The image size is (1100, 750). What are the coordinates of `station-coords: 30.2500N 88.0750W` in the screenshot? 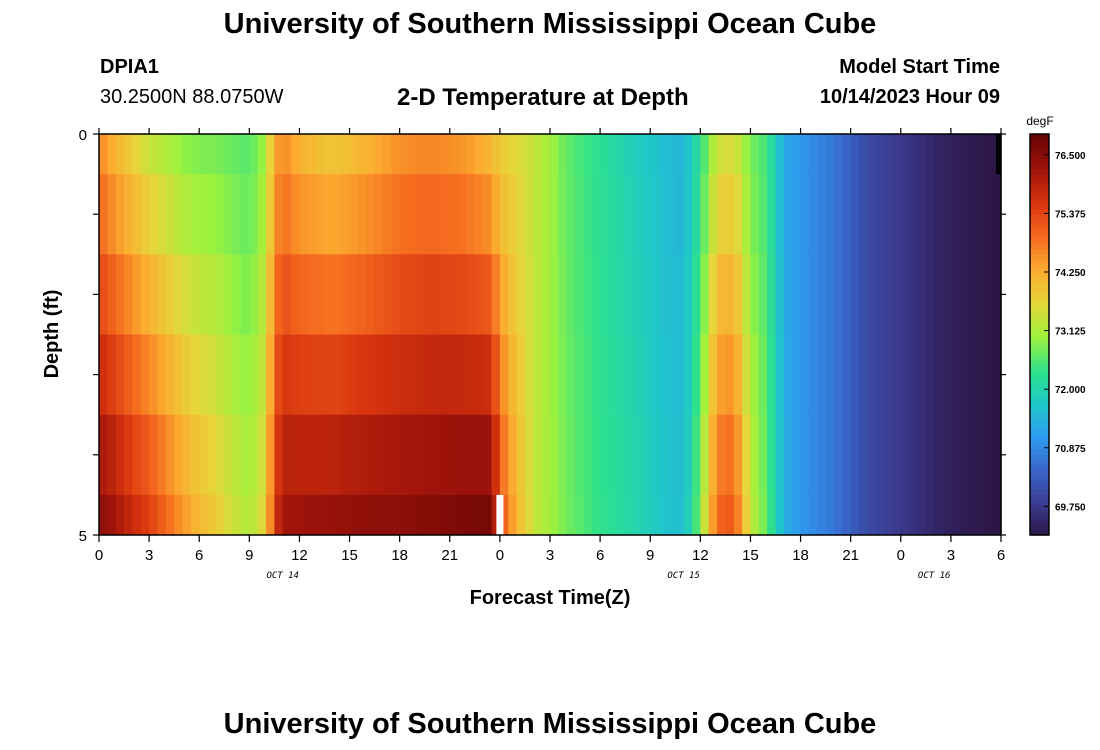 It's located at (192, 97).